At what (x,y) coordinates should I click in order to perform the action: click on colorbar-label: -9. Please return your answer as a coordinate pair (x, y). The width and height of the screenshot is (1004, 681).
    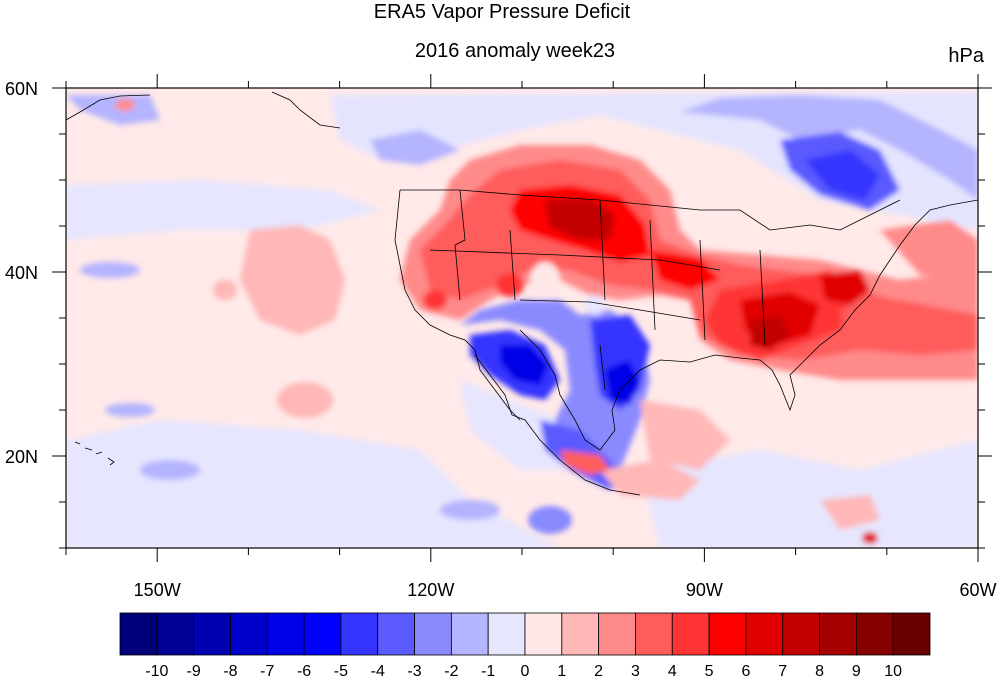
    Looking at the image, I should click on (194, 671).